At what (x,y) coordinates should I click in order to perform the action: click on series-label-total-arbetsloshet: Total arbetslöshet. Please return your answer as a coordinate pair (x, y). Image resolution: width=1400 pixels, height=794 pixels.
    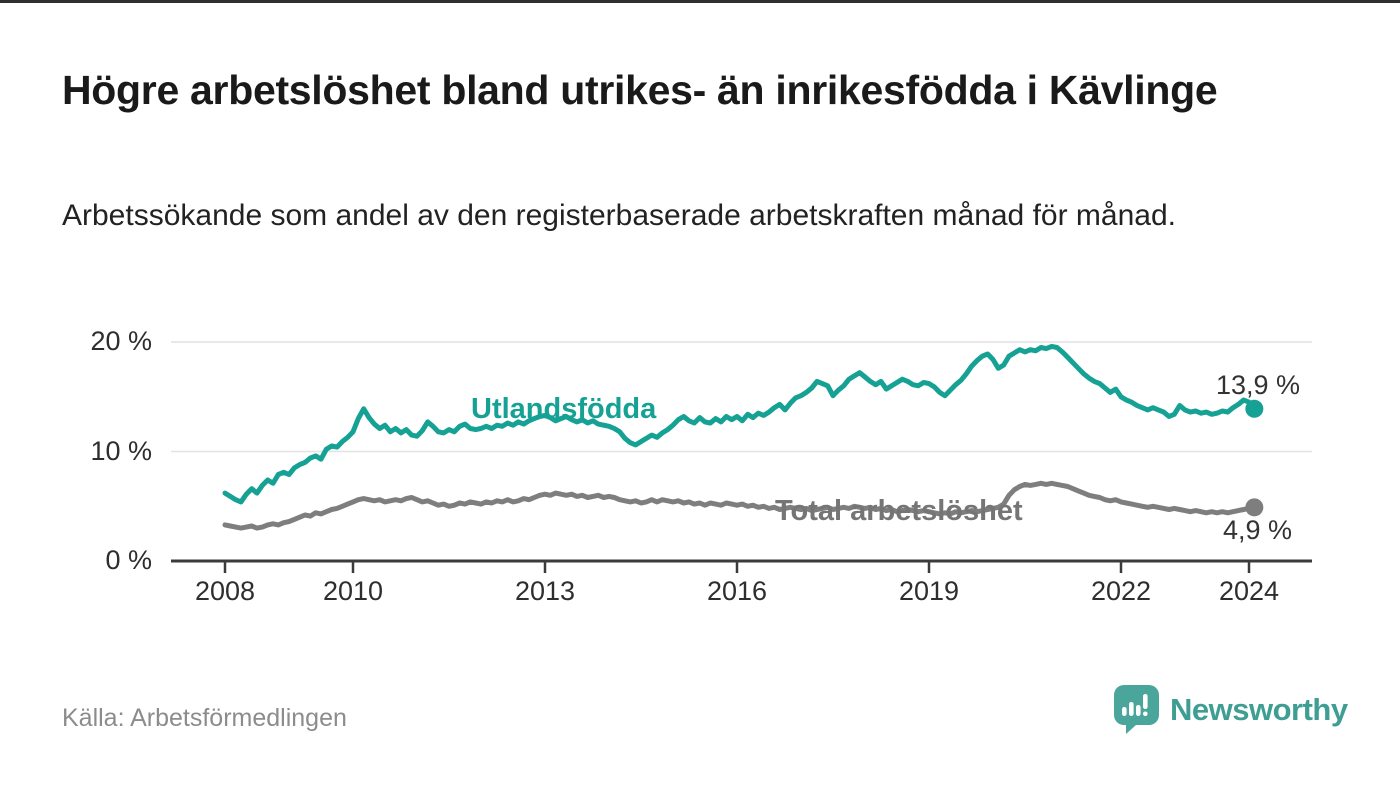
    Looking at the image, I should click on (899, 511).